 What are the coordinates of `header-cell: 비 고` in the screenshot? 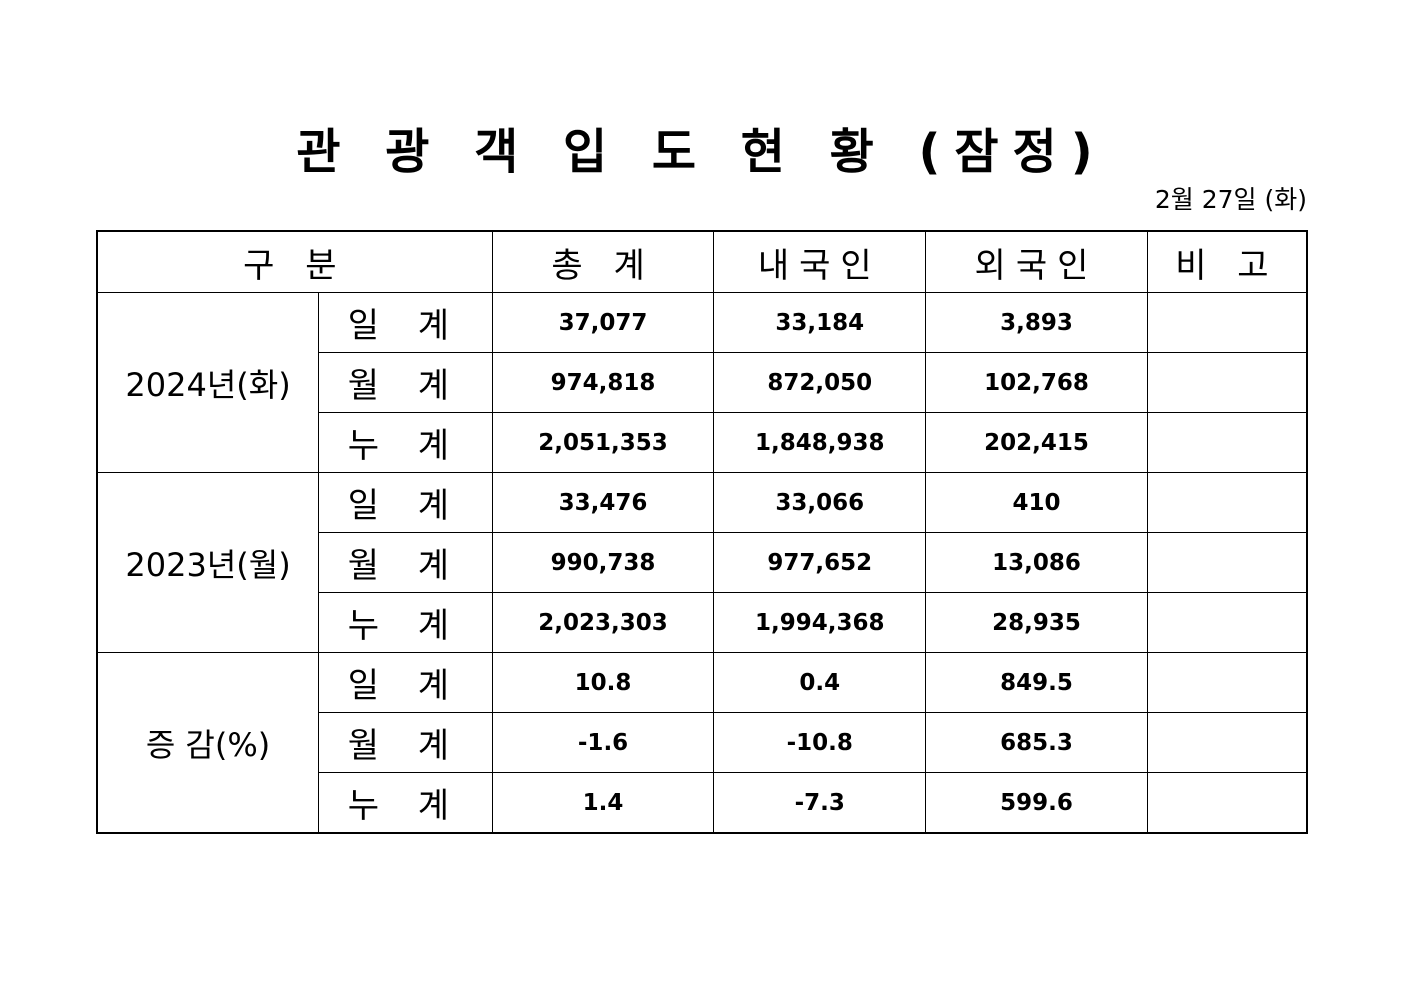 It's located at (1227, 261).